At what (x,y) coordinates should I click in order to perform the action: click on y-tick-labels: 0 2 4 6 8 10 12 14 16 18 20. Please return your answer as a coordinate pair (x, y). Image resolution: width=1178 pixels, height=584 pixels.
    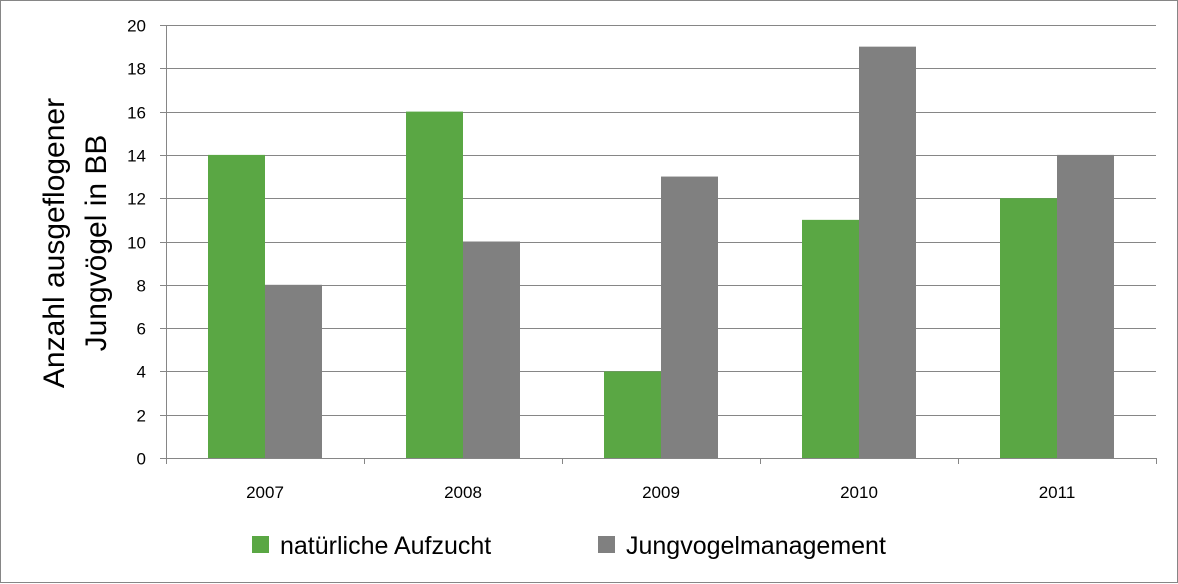
    Looking at the image, I should click on (136, 243).